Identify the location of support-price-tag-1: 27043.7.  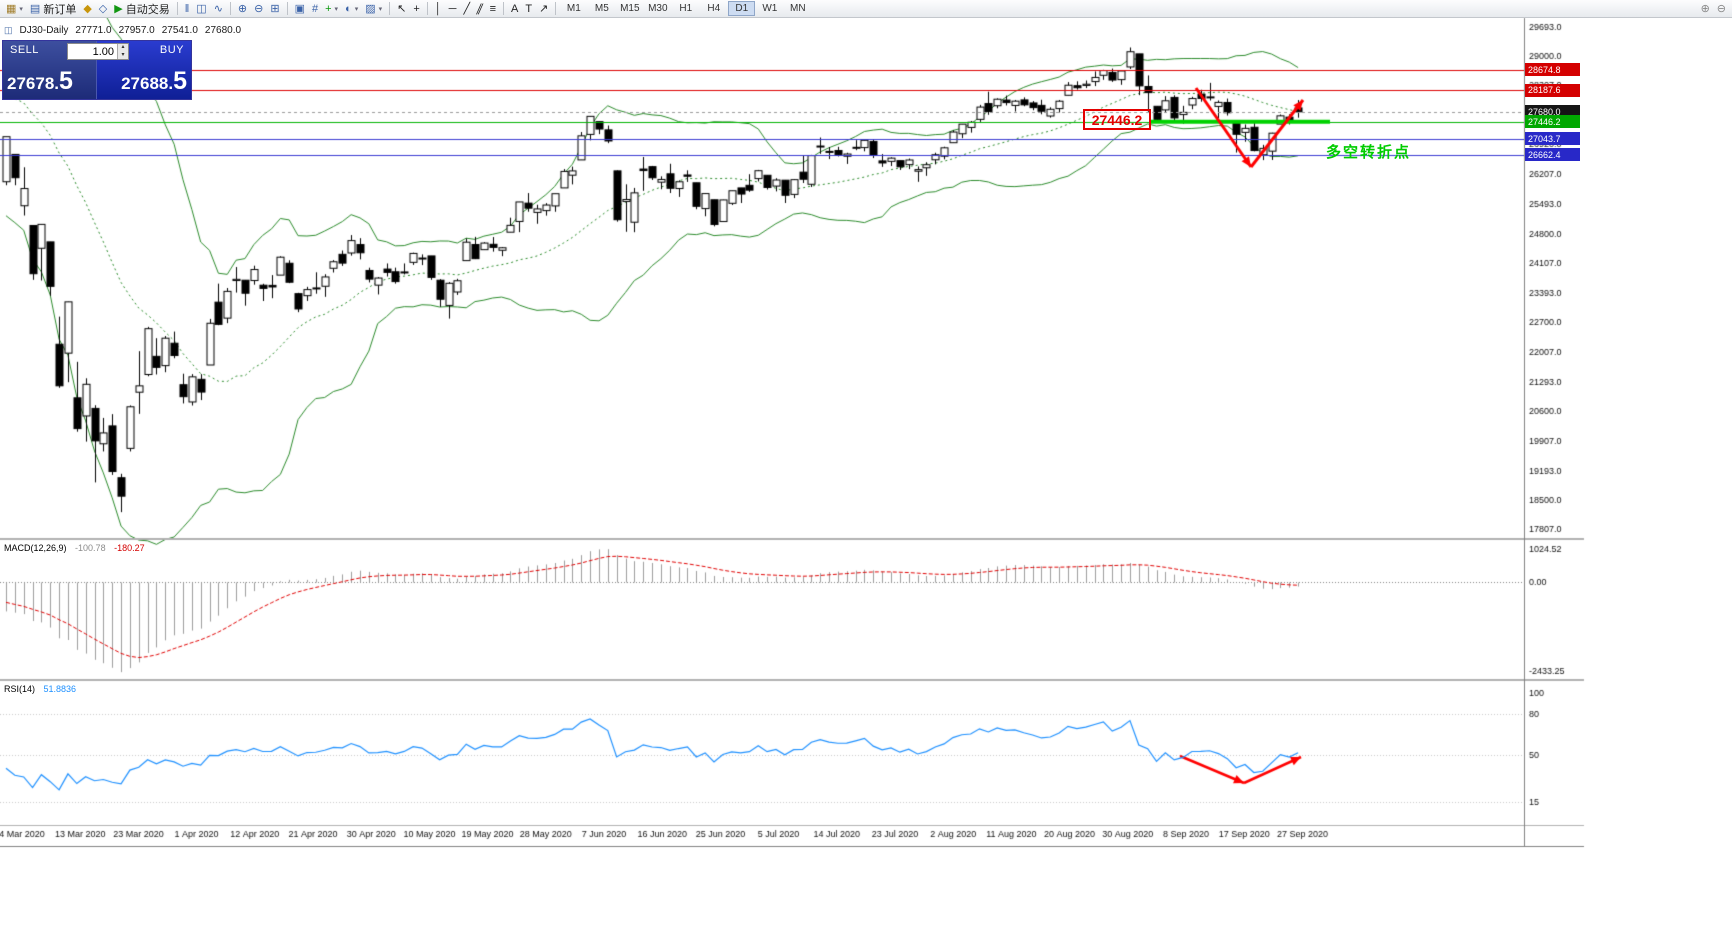
(1552, 139).